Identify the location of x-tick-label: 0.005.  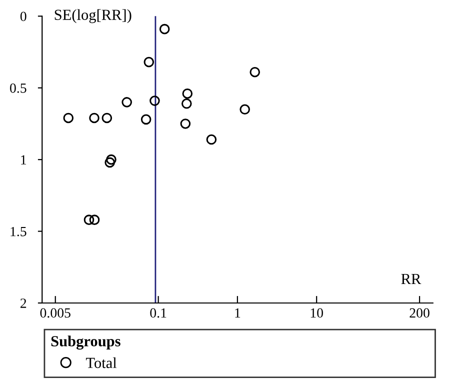
(55, 313).